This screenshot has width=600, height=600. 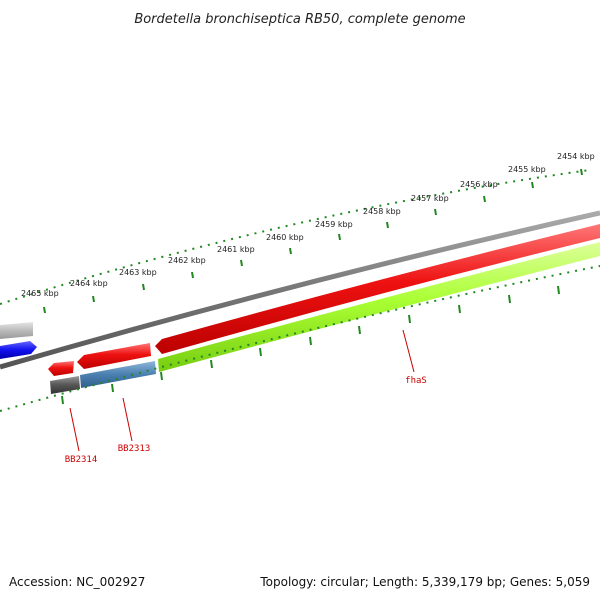 I want to click on tick-label-2456: 2456 kbp, so click(x=479, y=184).